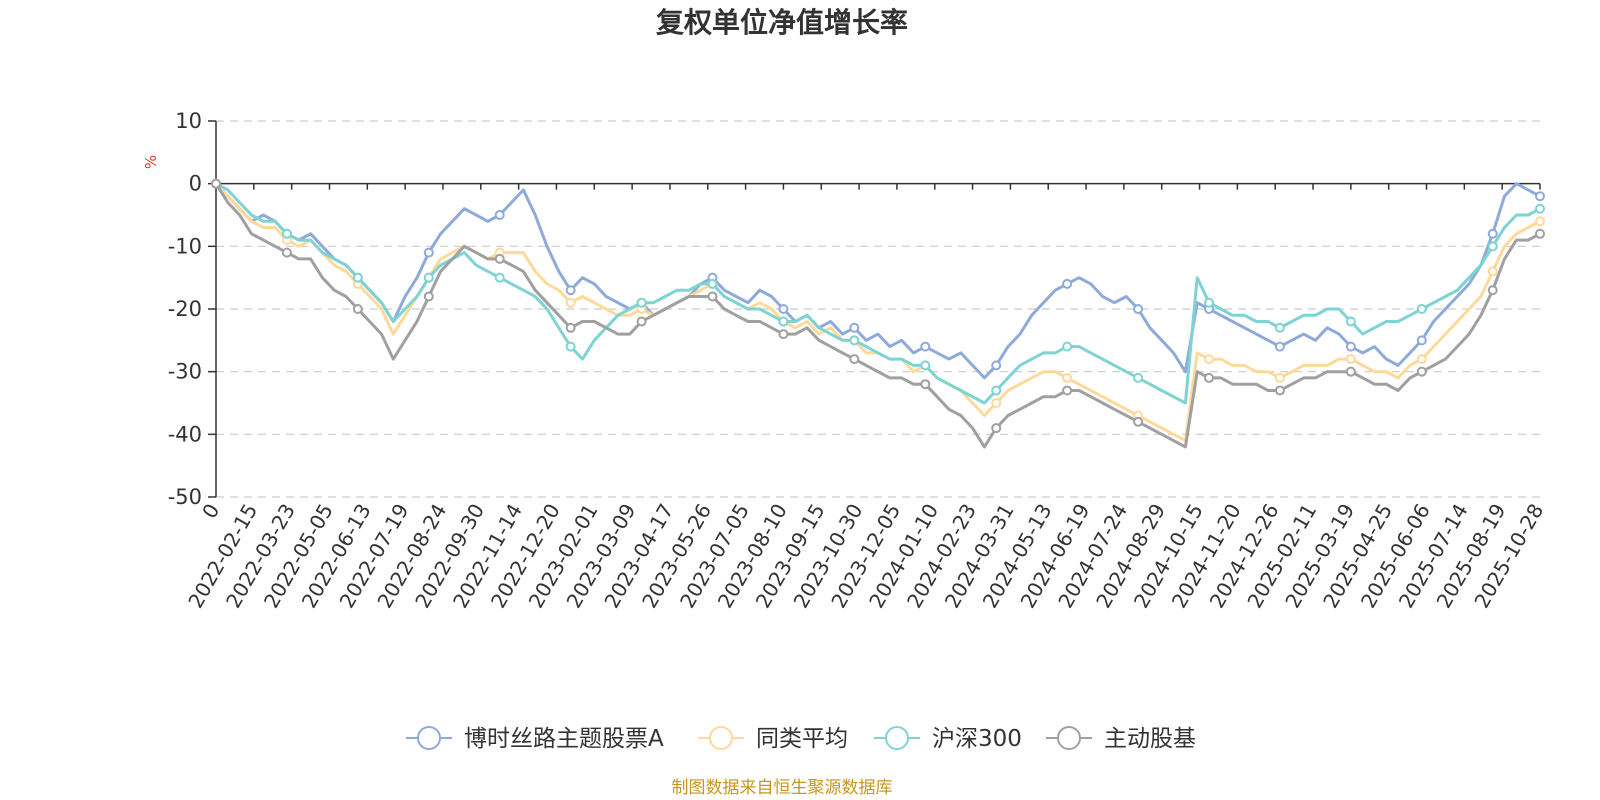 This screenshot has width=1600, height=800. I want to click on y-tick-label: -50, so click(185, 497).